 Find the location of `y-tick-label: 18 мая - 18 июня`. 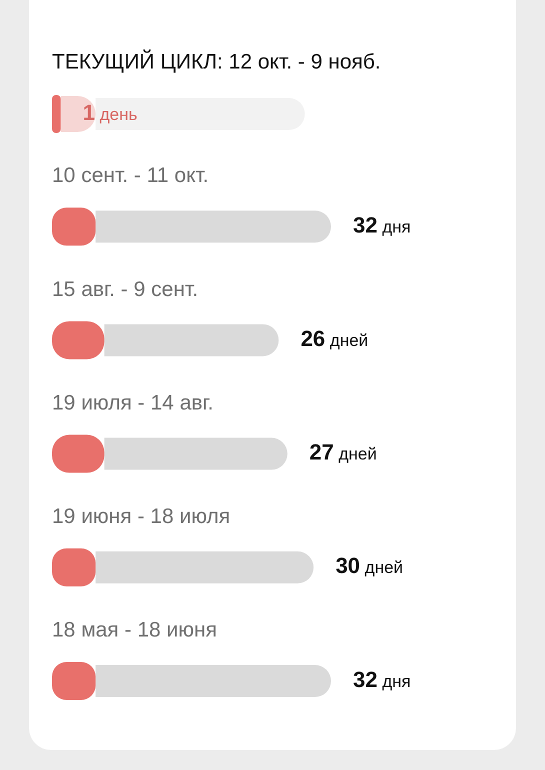

y-tick-label: 18 мая - 18 июня is located at coordinates (134, 630).